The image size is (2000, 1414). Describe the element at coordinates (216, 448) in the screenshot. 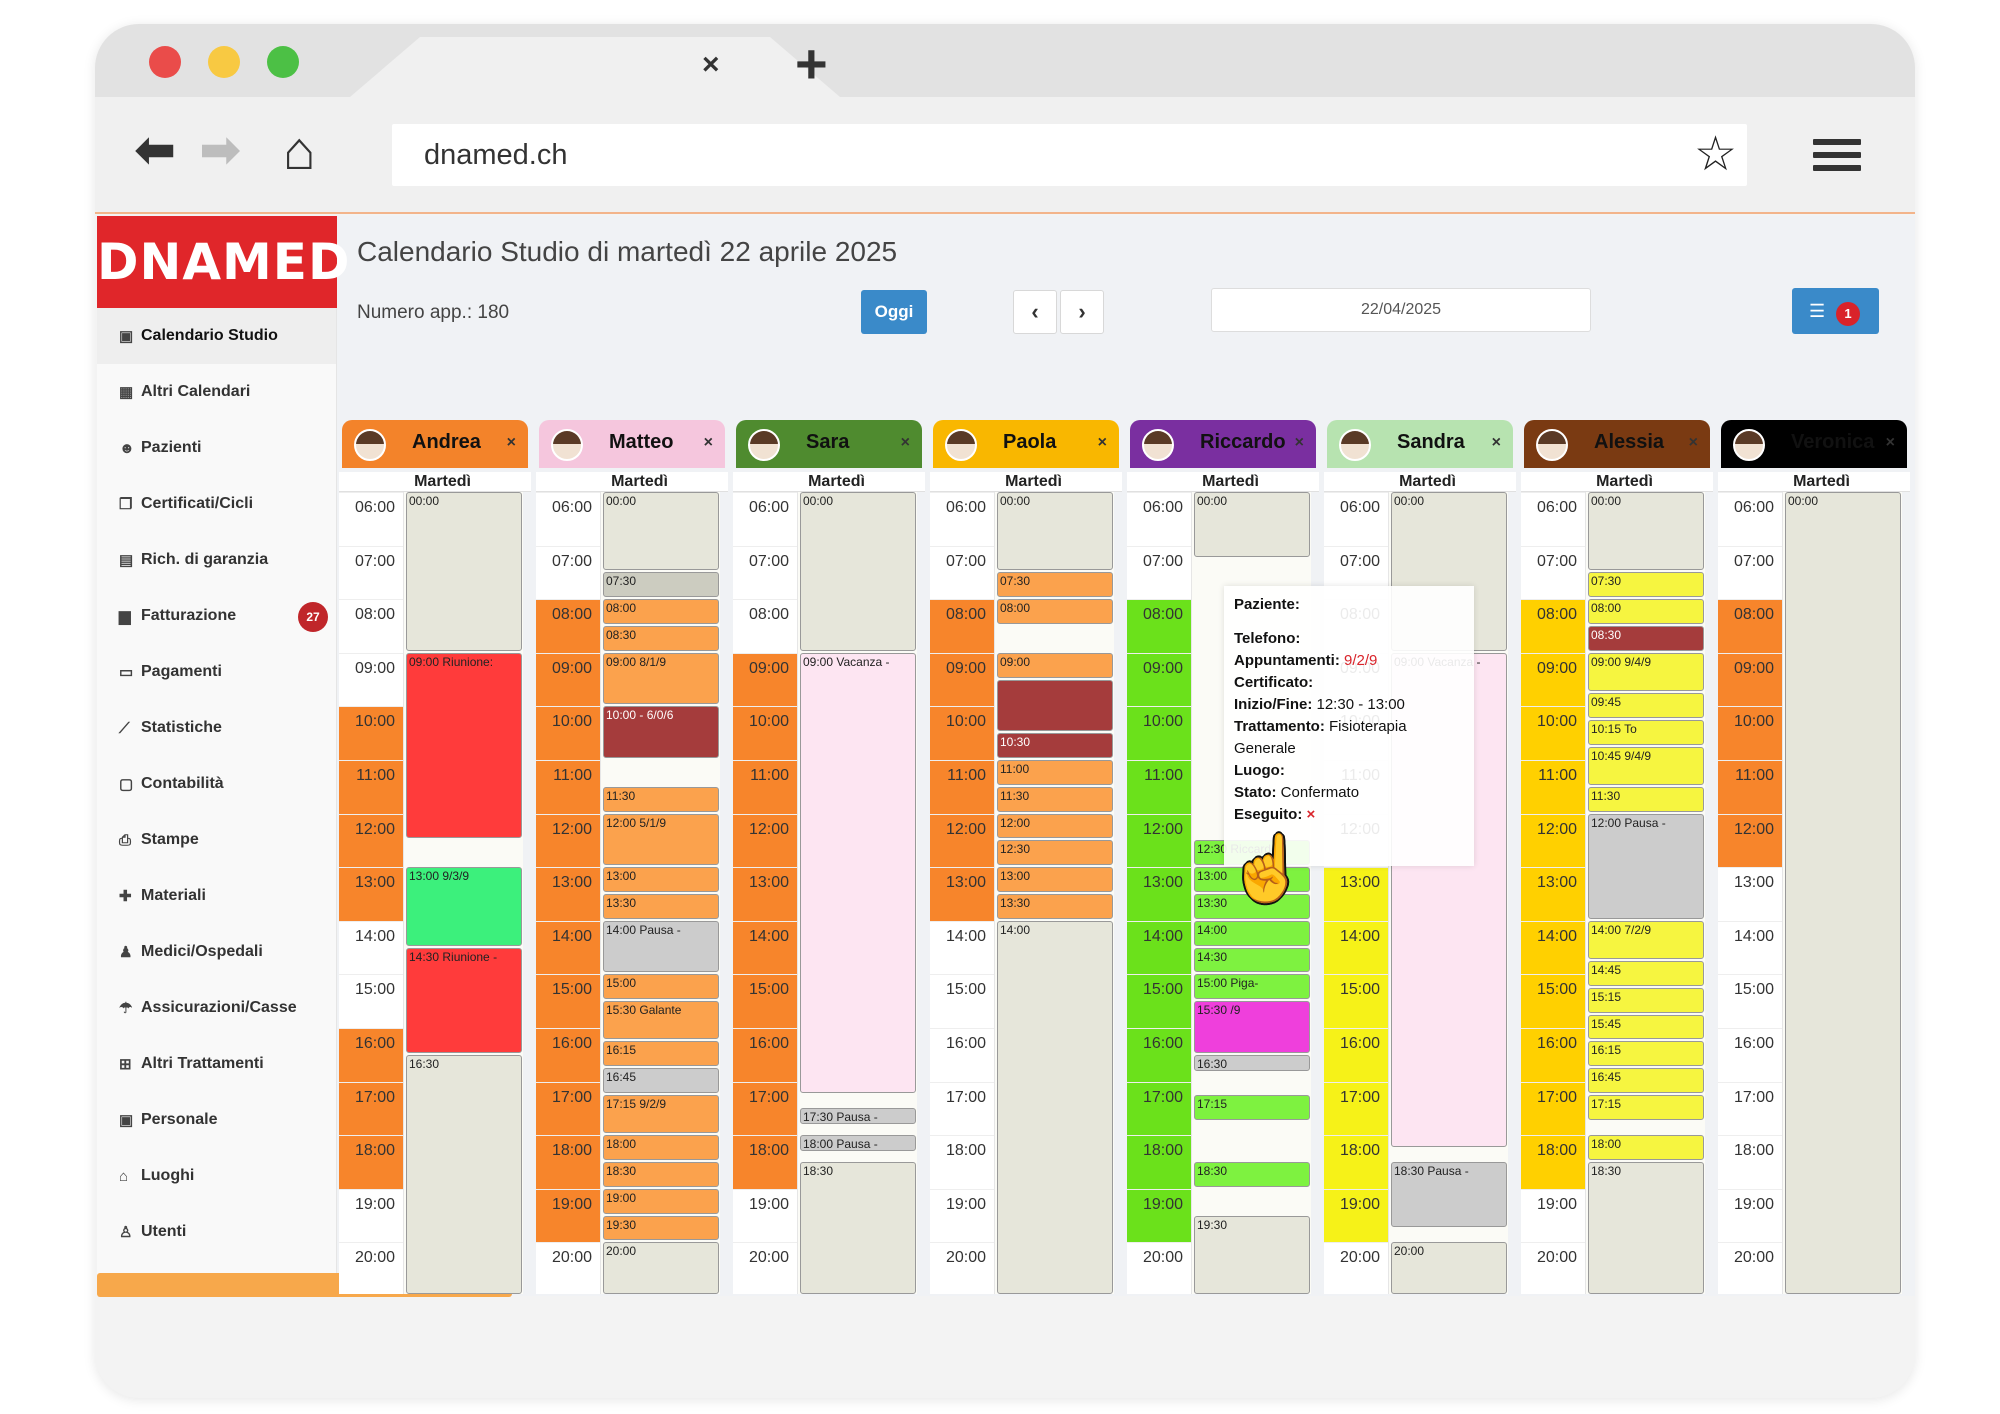

I see `sidebar-item-pazienti: ☻ Pazienti` at that location.